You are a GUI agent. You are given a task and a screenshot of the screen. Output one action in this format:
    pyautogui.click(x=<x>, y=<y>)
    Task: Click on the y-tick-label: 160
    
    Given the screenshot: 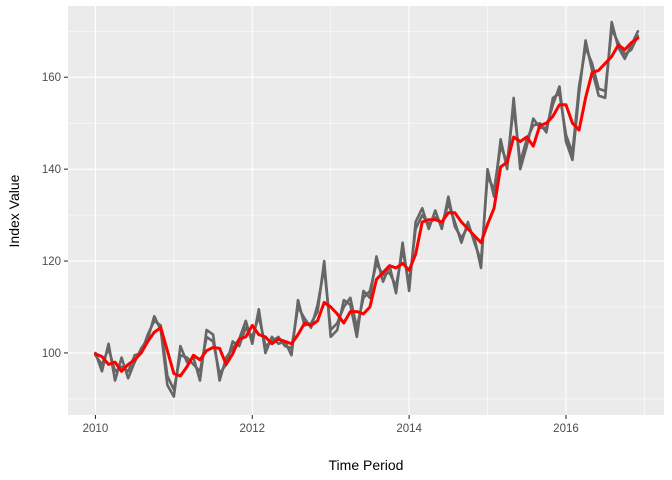 What is the action you would take?
    pyautogui.click(x=51, y=78)
    